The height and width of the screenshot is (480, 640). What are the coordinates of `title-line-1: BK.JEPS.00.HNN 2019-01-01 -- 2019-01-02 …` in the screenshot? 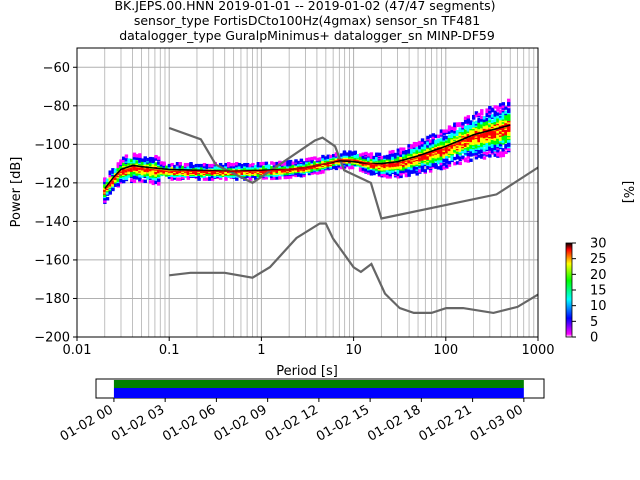 It's located at (304, 6).